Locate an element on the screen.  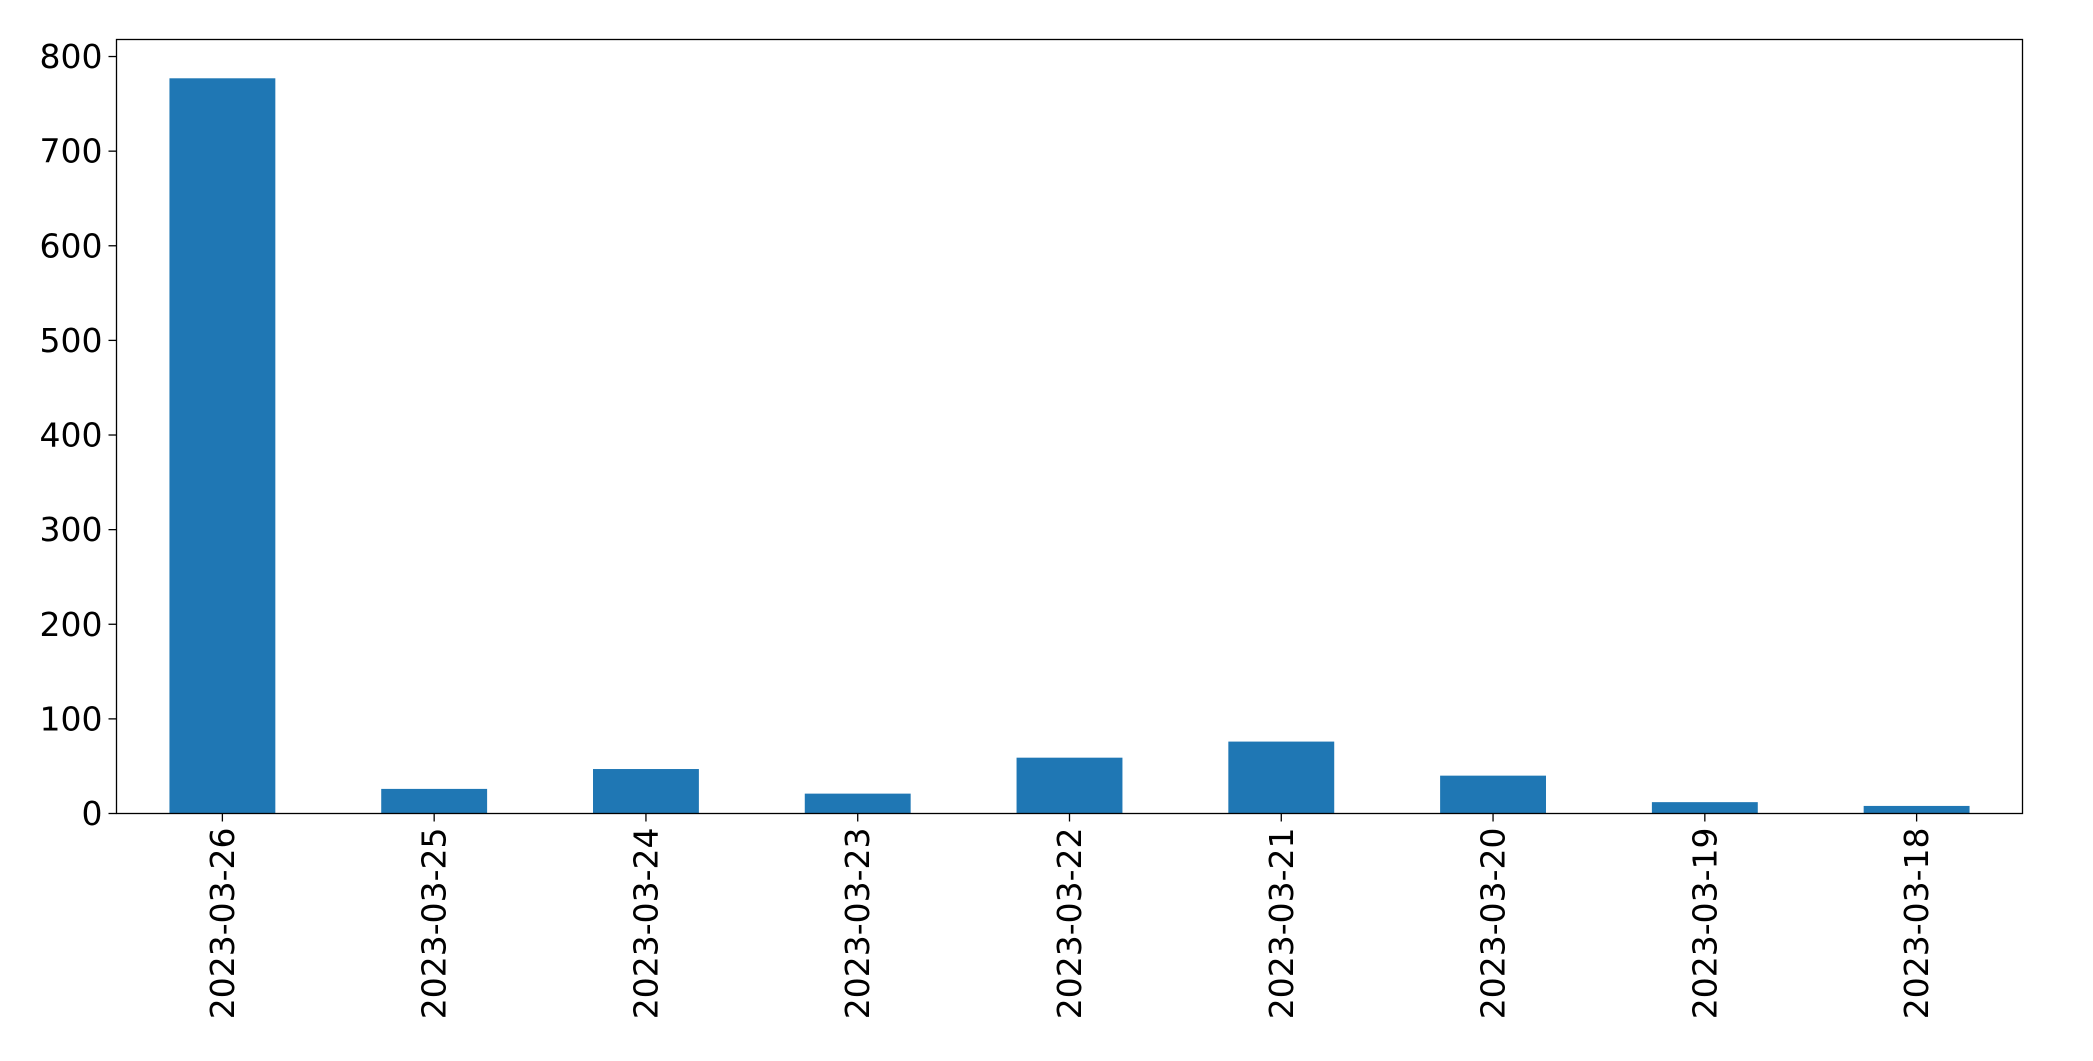
x-tick-label-2023-03-18: 2023-03-18 is located at coordinates (1916, 924).